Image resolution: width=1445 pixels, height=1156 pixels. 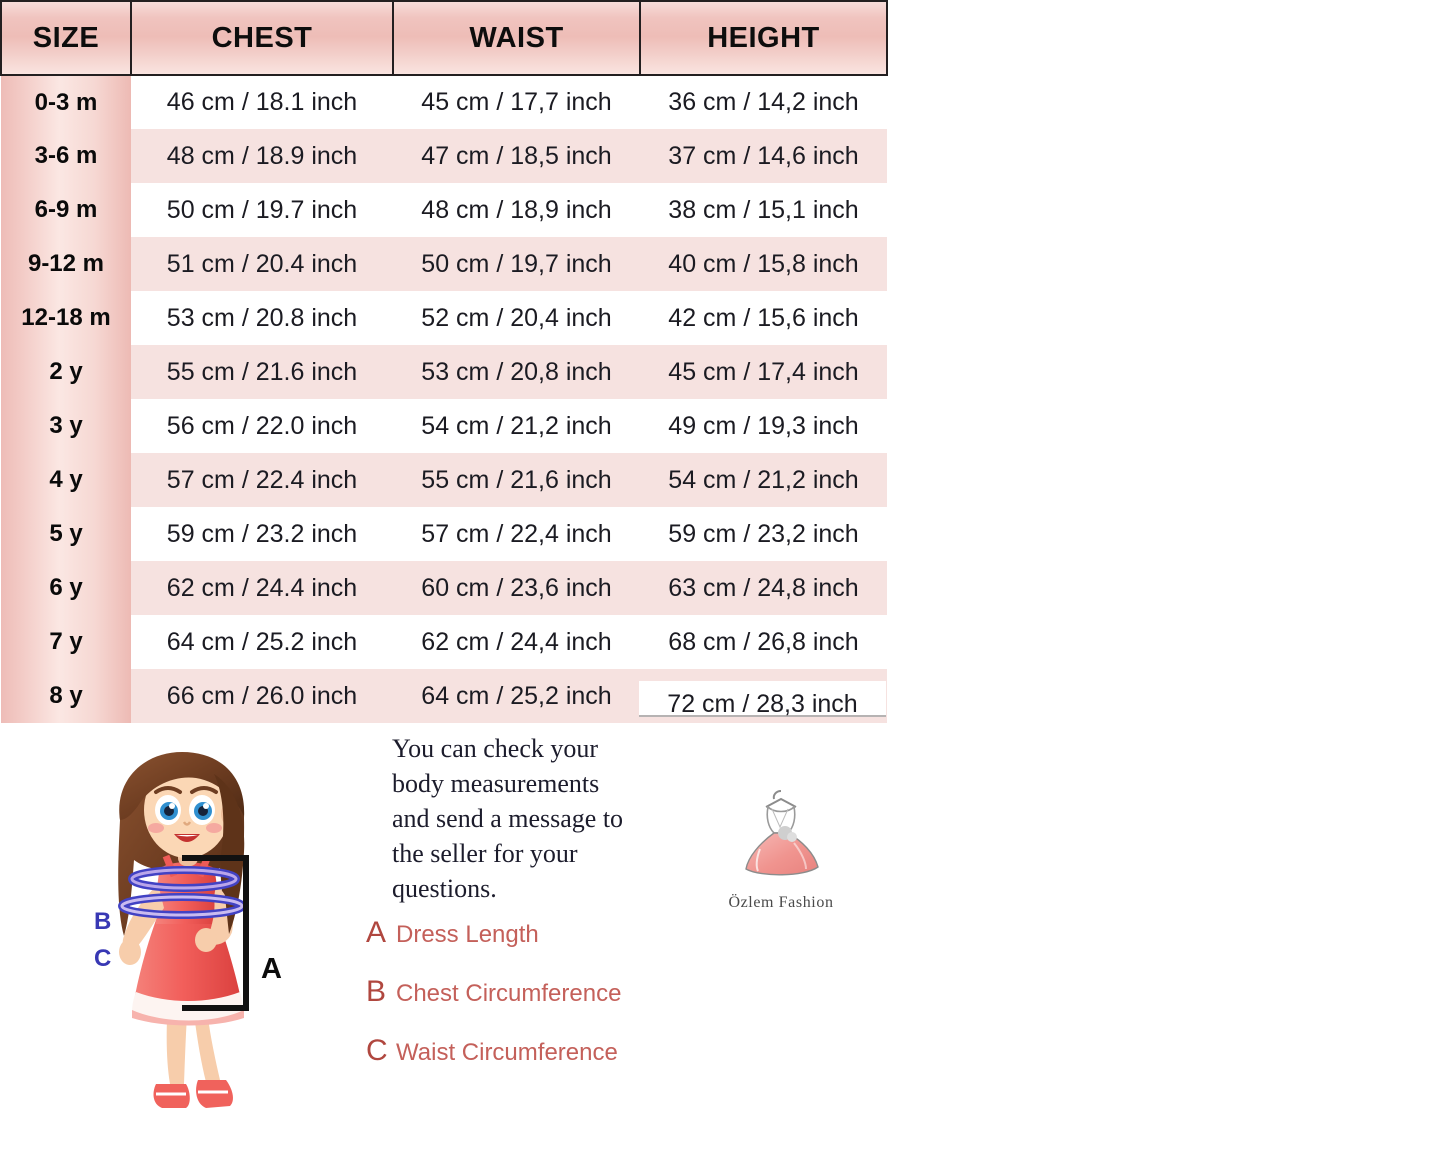 What do you see at coordinates (763, 156) in the screenshot?
I see `cell-height: 37 cm / 14,6 inch` at bounding box center [763, 156].